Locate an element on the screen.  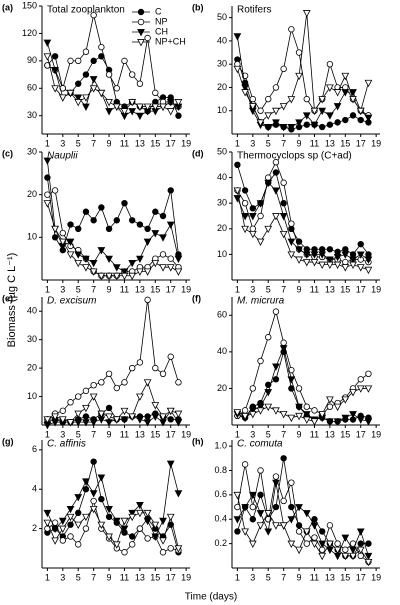
y-tick-label: 20 is located at coordinates (222, 87).